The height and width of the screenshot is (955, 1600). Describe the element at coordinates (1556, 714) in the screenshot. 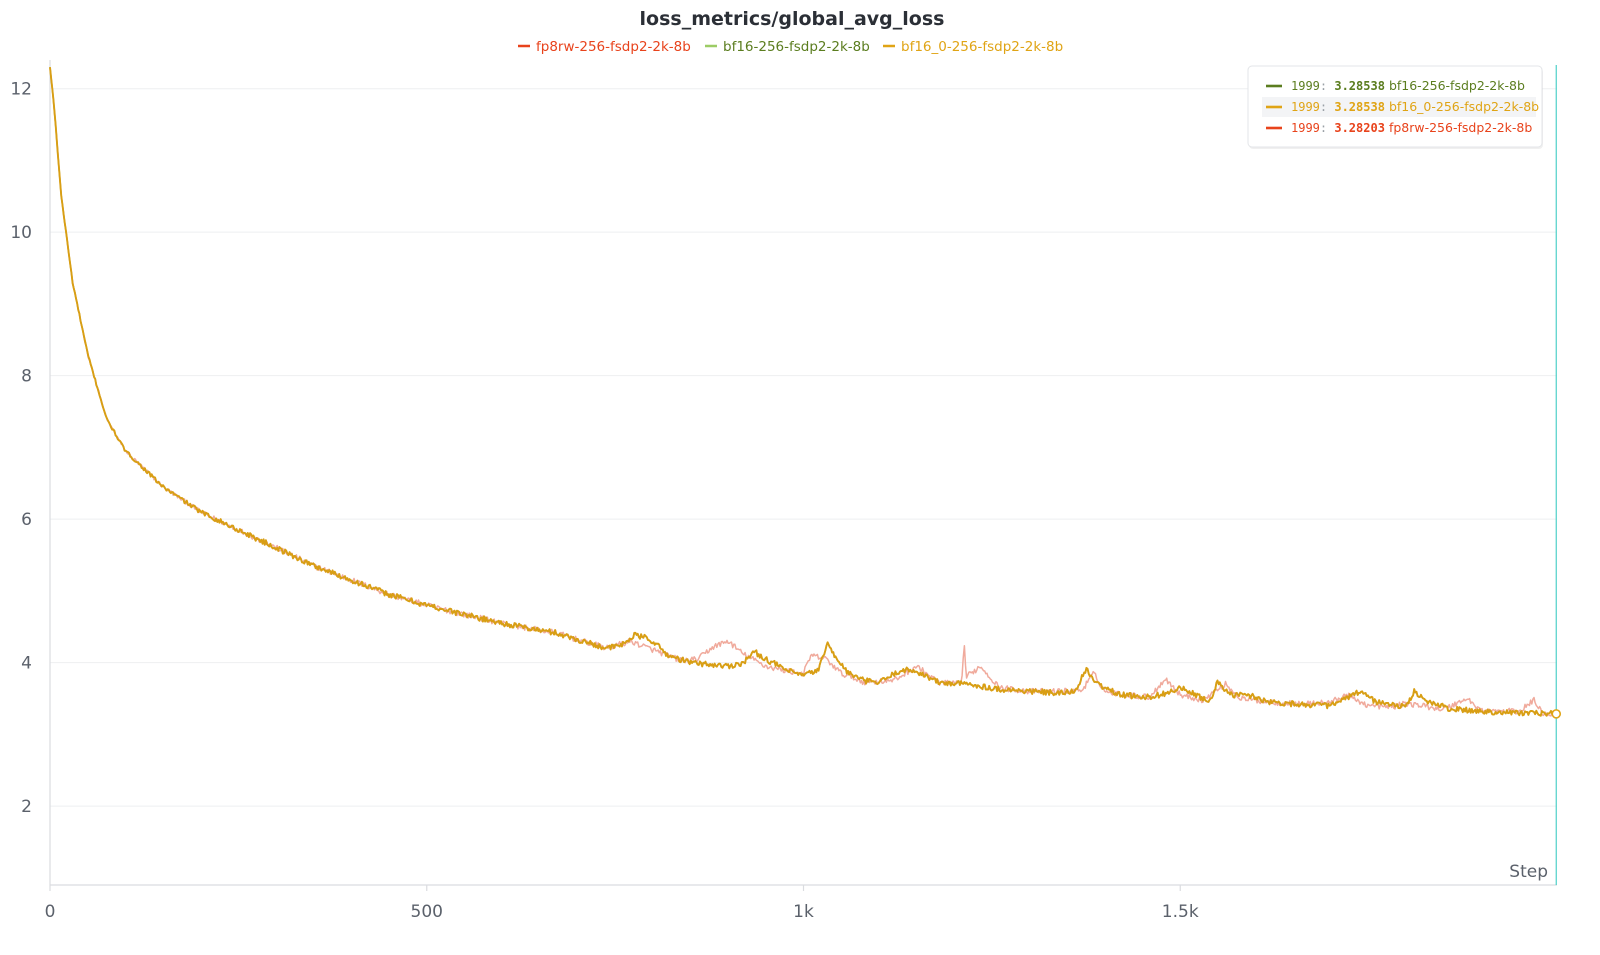

I see `hover-marker` at that location.